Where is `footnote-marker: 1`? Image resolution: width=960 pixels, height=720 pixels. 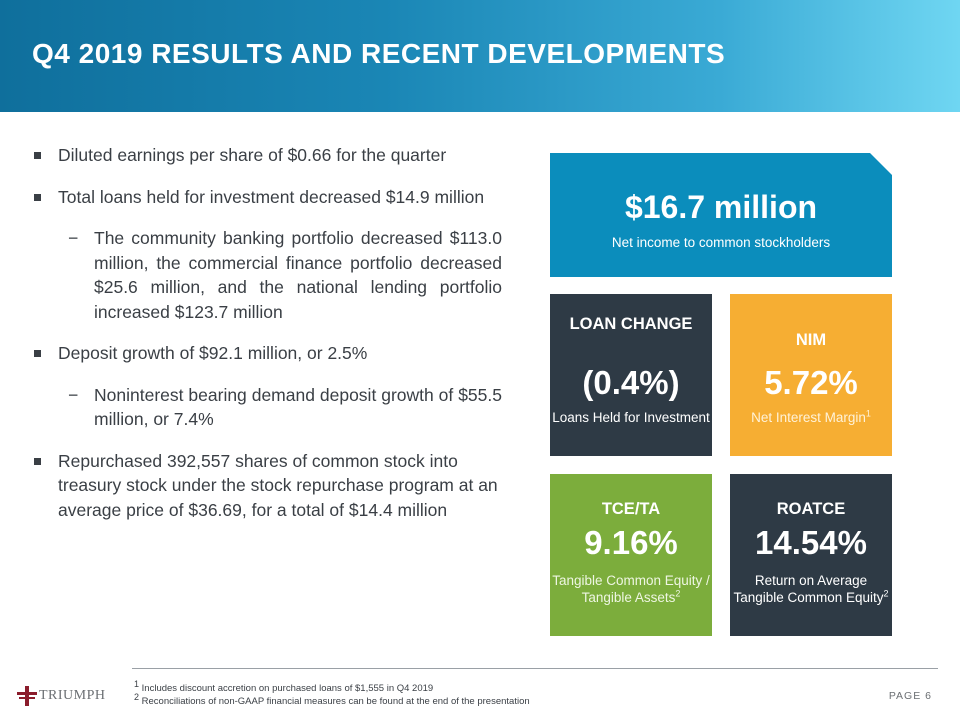
footnote-marker: 1 is located at coordinates (868, 413).